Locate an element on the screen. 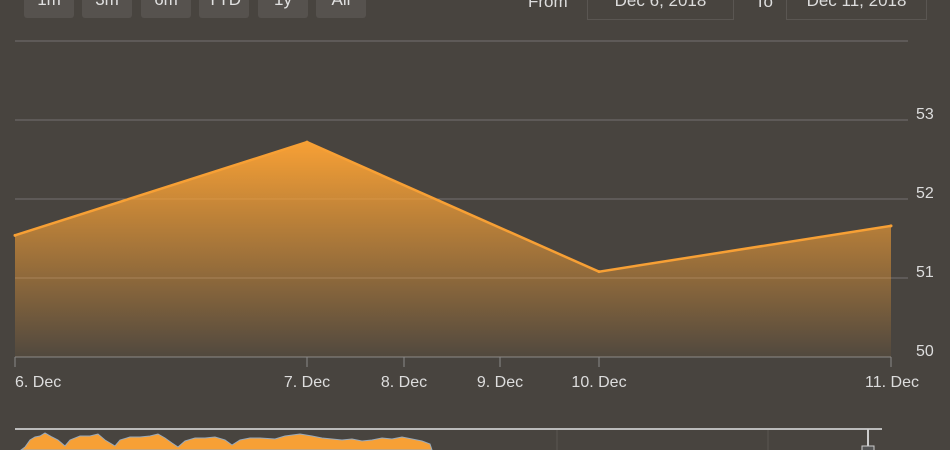  from-label: From is located at coordinates (548, 5).